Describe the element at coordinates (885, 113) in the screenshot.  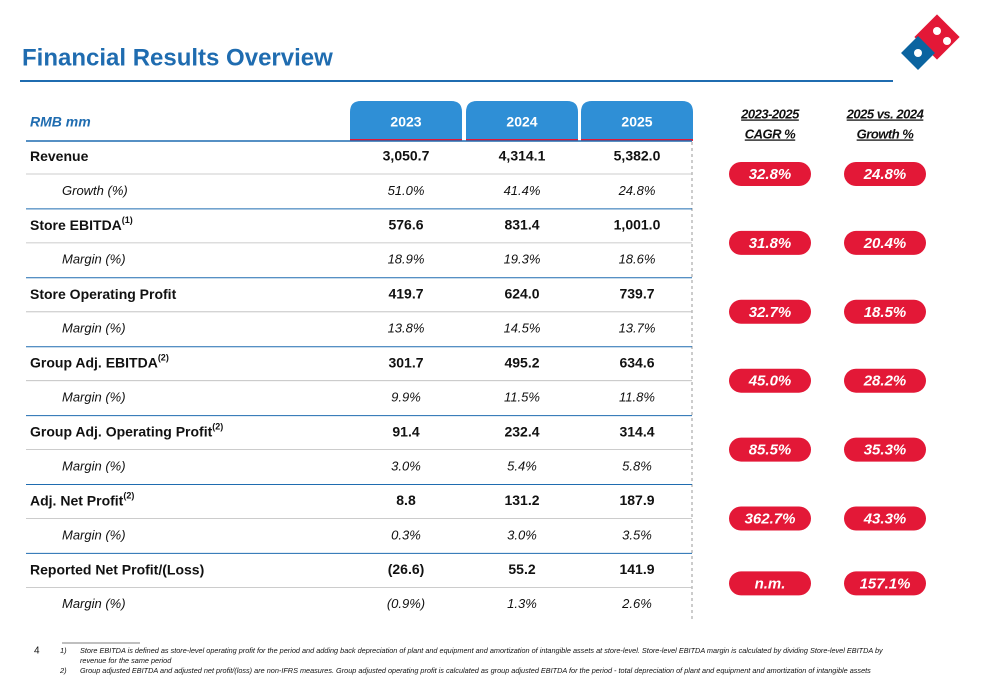
I see `metric-header: 2025 vs. 2024` at that location.